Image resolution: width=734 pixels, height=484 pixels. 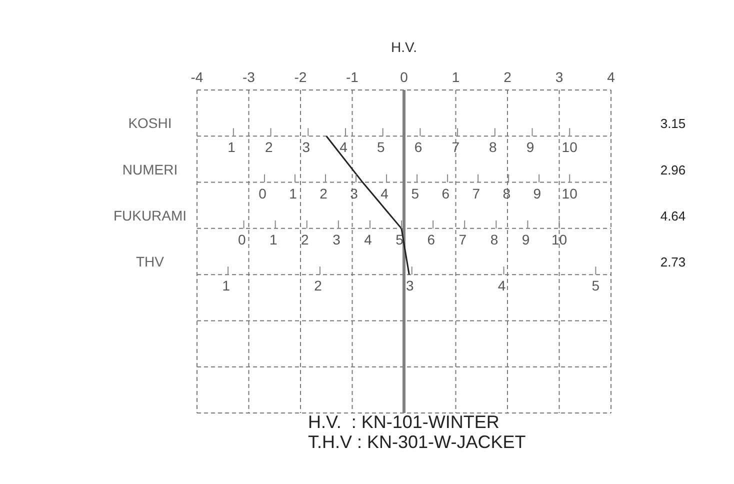 What do you see at coordinates (150, 262) in the screenshot?
I see `y-tick-label: THV` at bounding box center [150, 262].